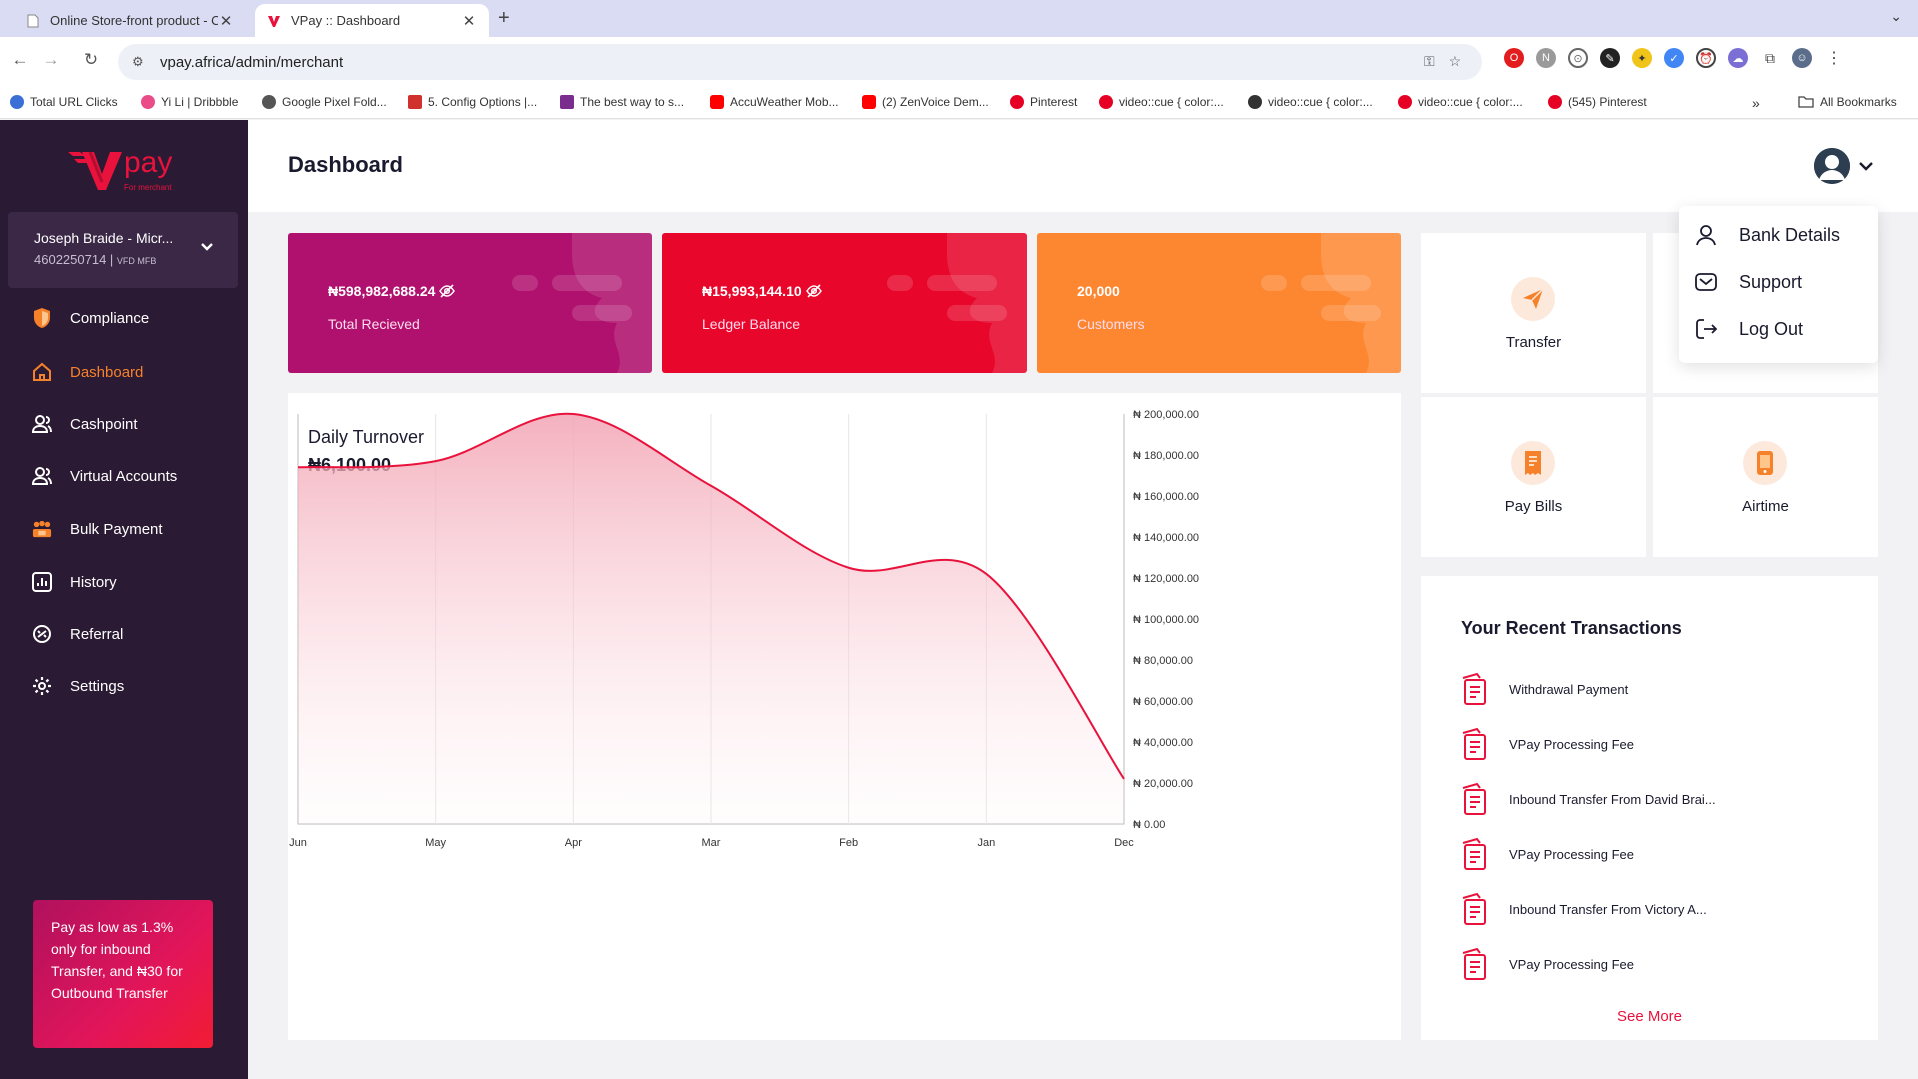 The height and width of the screenshot is (1079, 1918). Describe the element at coordinates (148, 187) in the screenshot. I see `logo-subtitle: For merchant` at that location.